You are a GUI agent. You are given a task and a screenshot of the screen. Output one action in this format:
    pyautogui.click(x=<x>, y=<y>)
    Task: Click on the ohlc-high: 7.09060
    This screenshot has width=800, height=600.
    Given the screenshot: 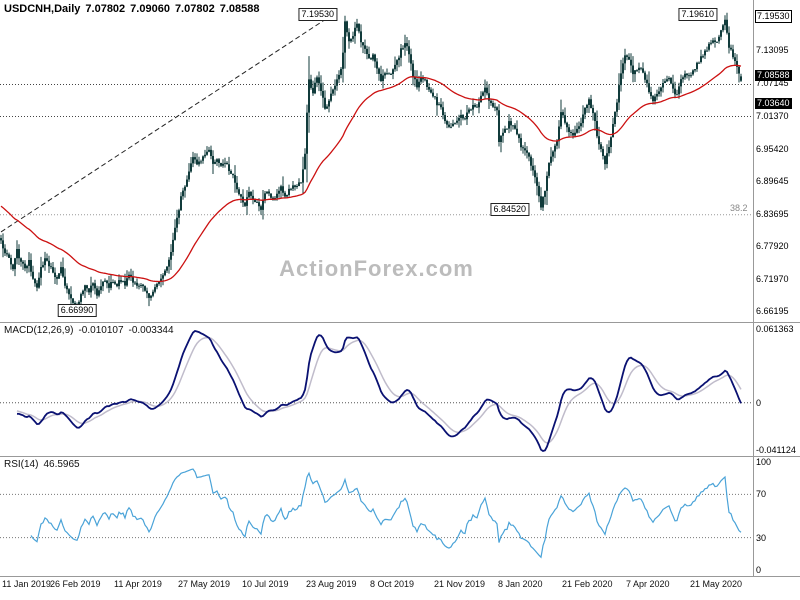 What is the action you would take?
    pyautogui.click(x=150, y=9)
    